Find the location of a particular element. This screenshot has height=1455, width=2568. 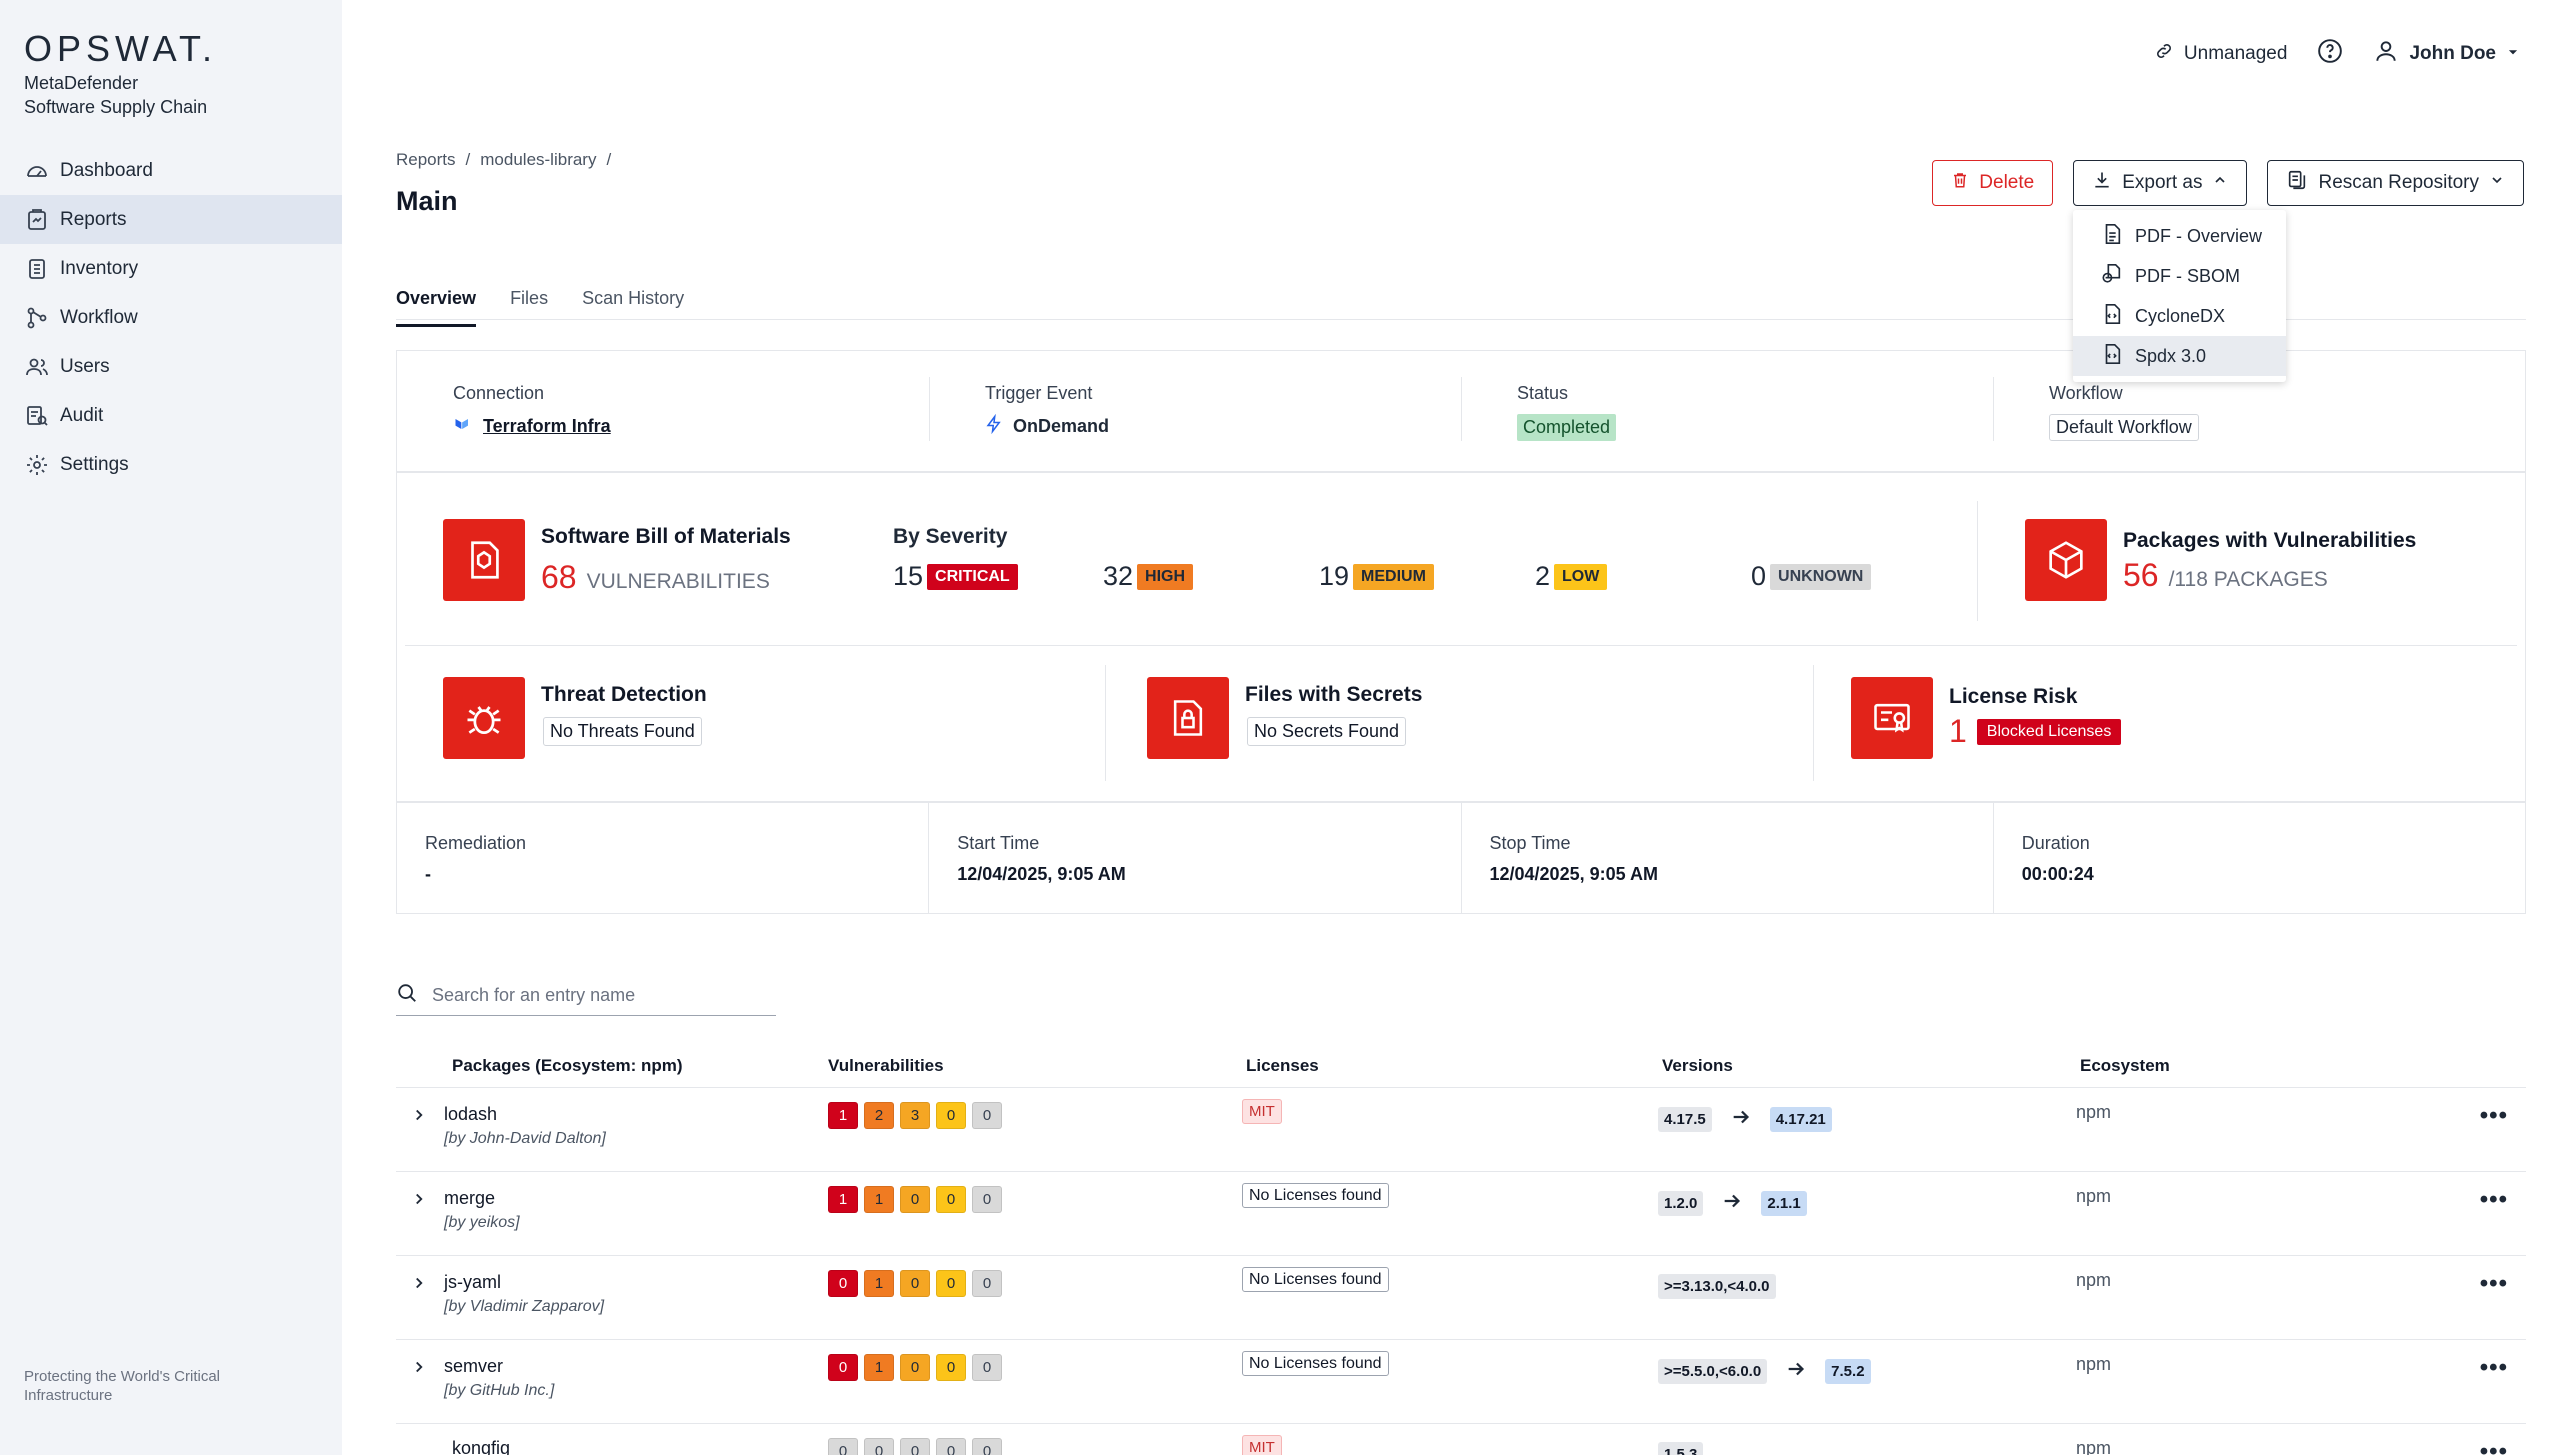

sidebar-item-workflow: Workflow is located at coordinates (171, 317).